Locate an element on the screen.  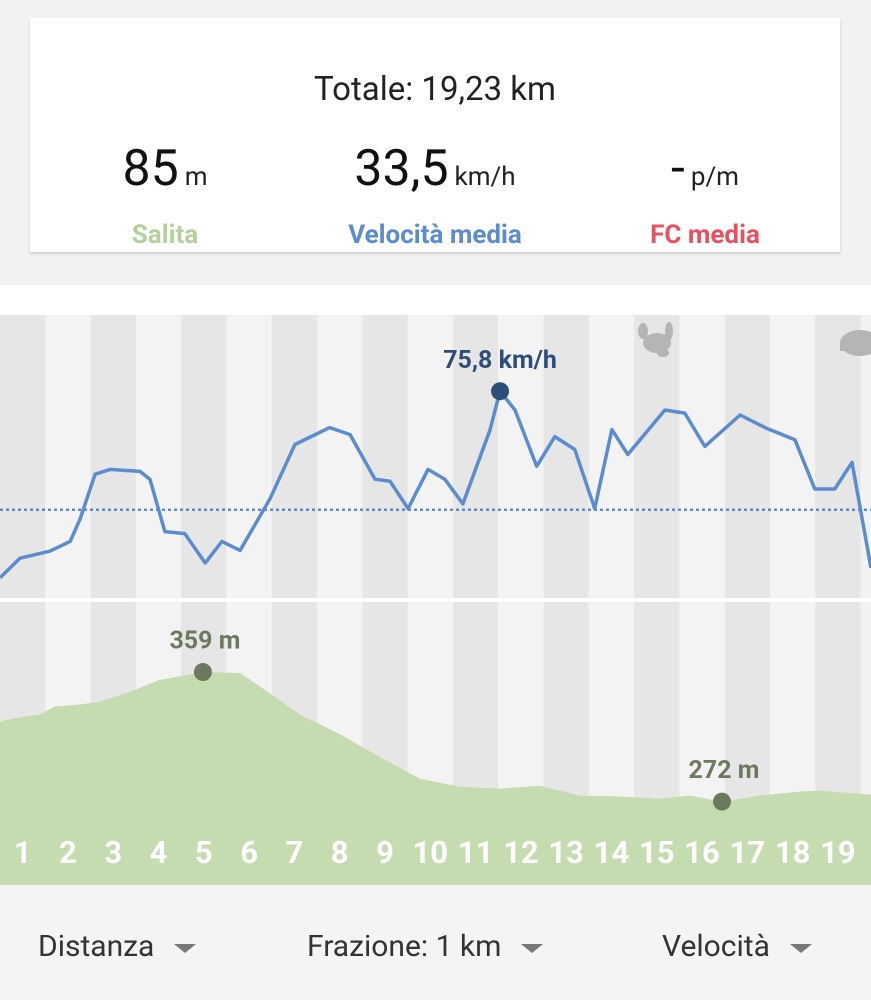
km-label: 1 is located at coordinates (23, 852).